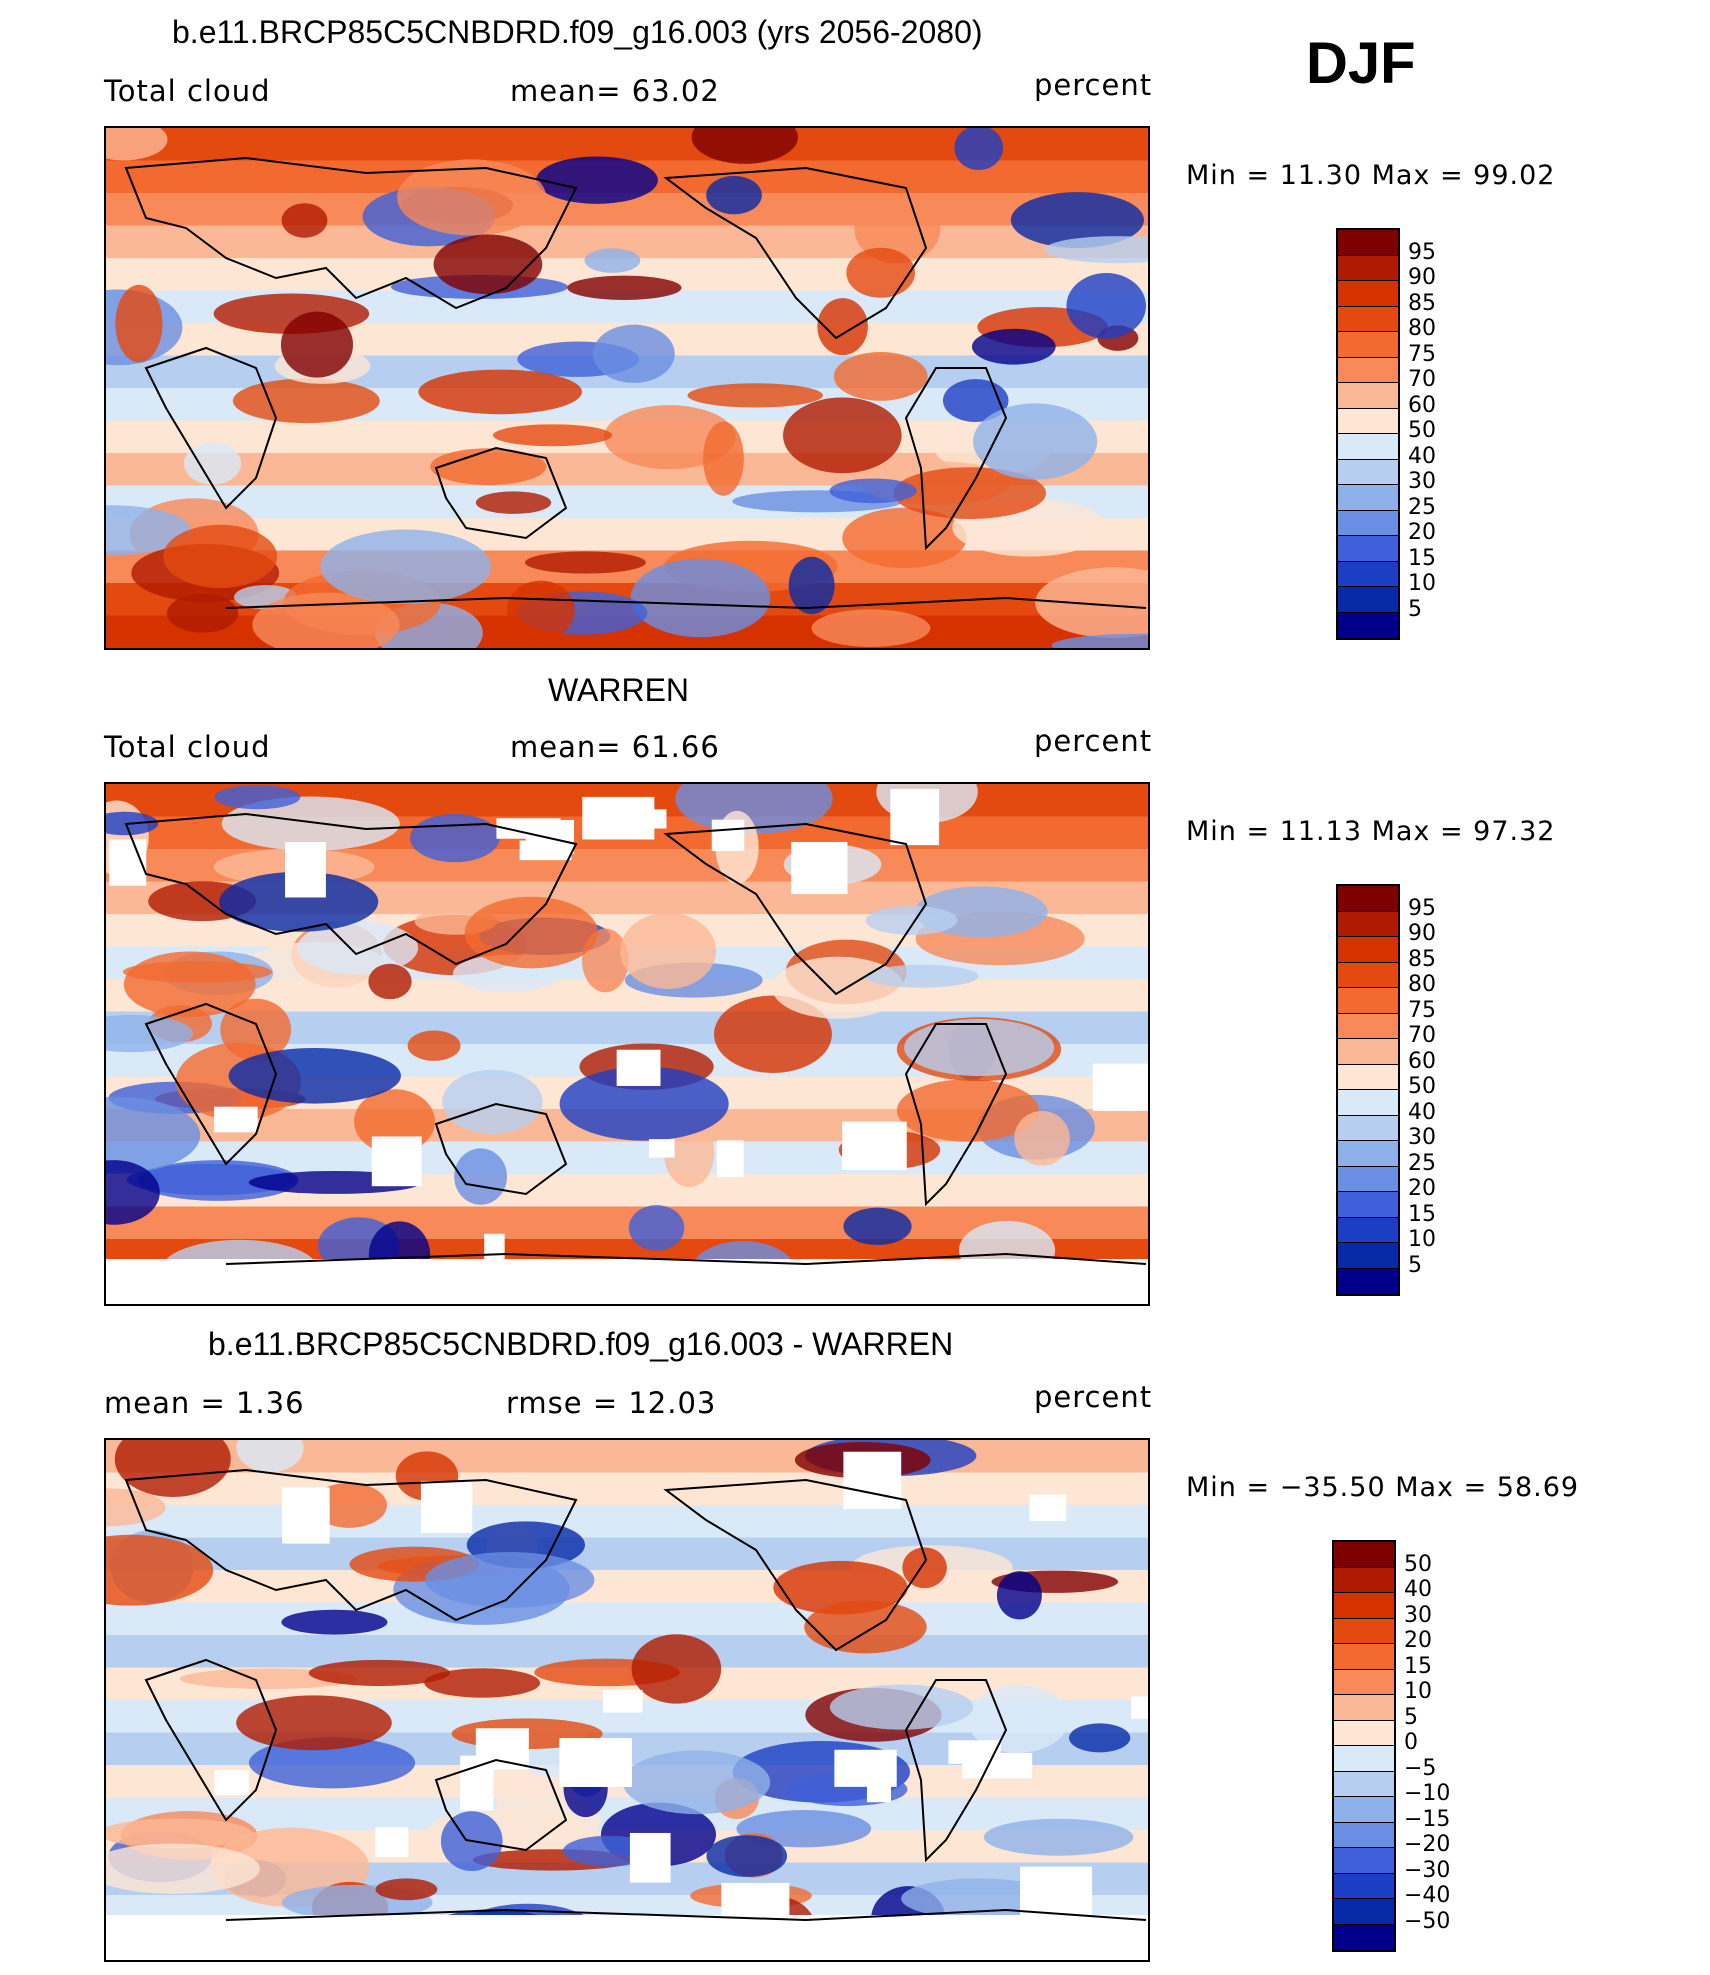 The height and width of the screenshot is (1975, 1710). Describe the element at coordinates (1383, 1487) in the screenshot. I see `panel3-minmax: Min = −35.50 Max = 58.69` at that location.